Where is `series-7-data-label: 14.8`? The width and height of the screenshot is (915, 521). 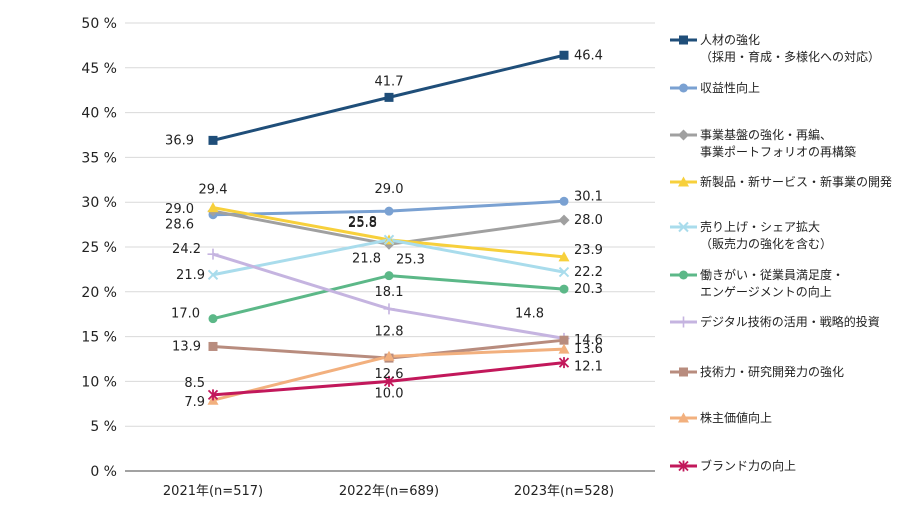
series-7-data-label: 14.8 is located at coordinates (529, 313).